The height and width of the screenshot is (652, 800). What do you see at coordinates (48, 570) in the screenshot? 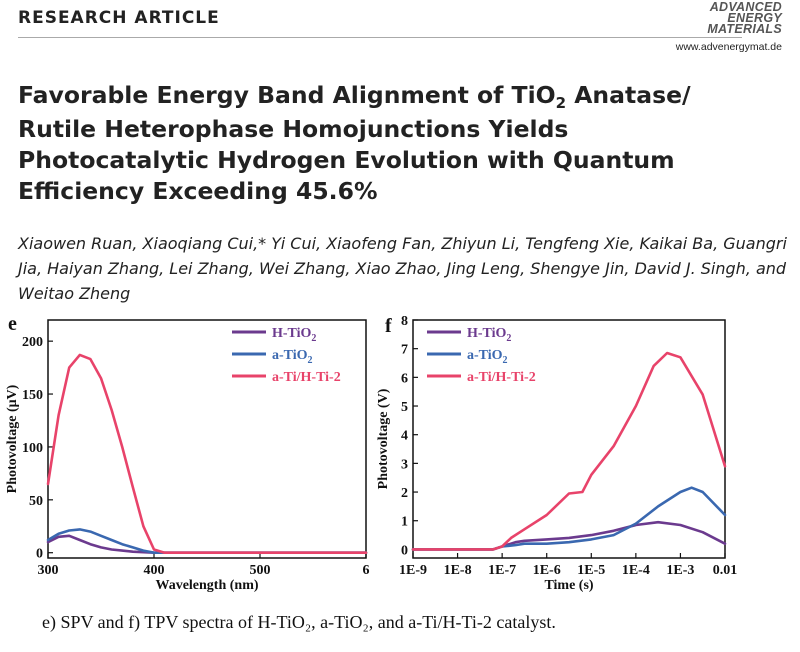
I see `x-tick-label: 300` at bounding box center [48, 570].